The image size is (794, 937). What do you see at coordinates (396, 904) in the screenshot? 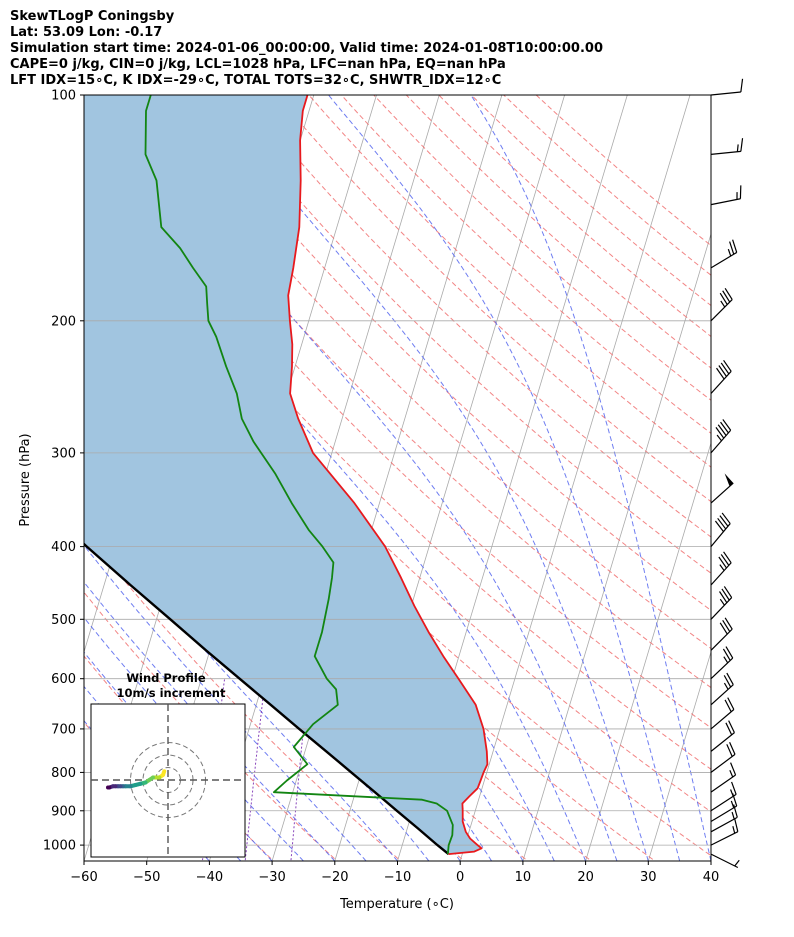
I see `x-axis-label: Temperature (∘C)` at bounding box center [396, 904].